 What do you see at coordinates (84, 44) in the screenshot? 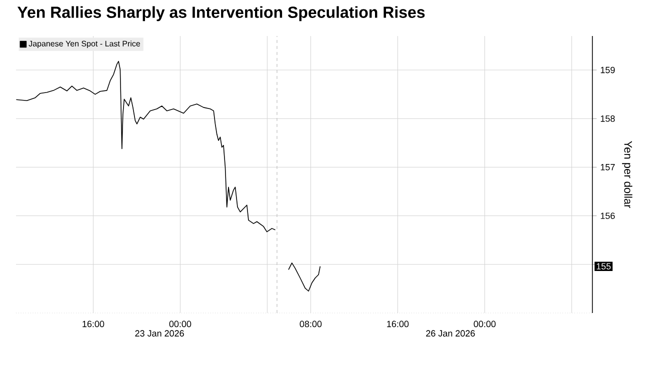
I see `legend-label: Japanese Yen Spot - Last Price` at bounding box center [84, 44].